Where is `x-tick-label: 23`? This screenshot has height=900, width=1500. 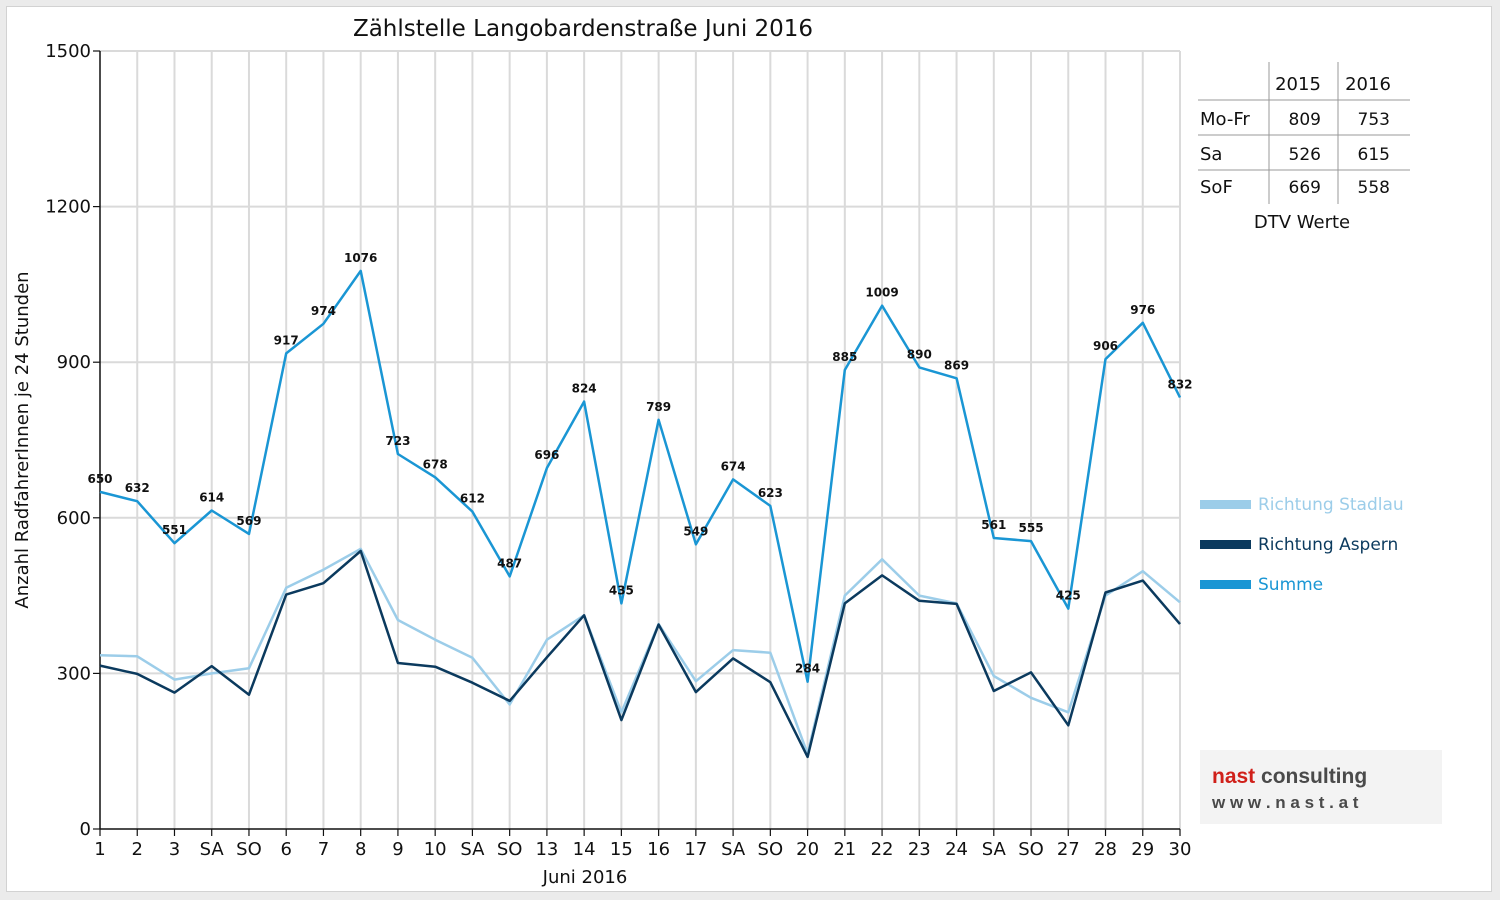
x-tick-label: 23 is located at coordinates (919, 849).